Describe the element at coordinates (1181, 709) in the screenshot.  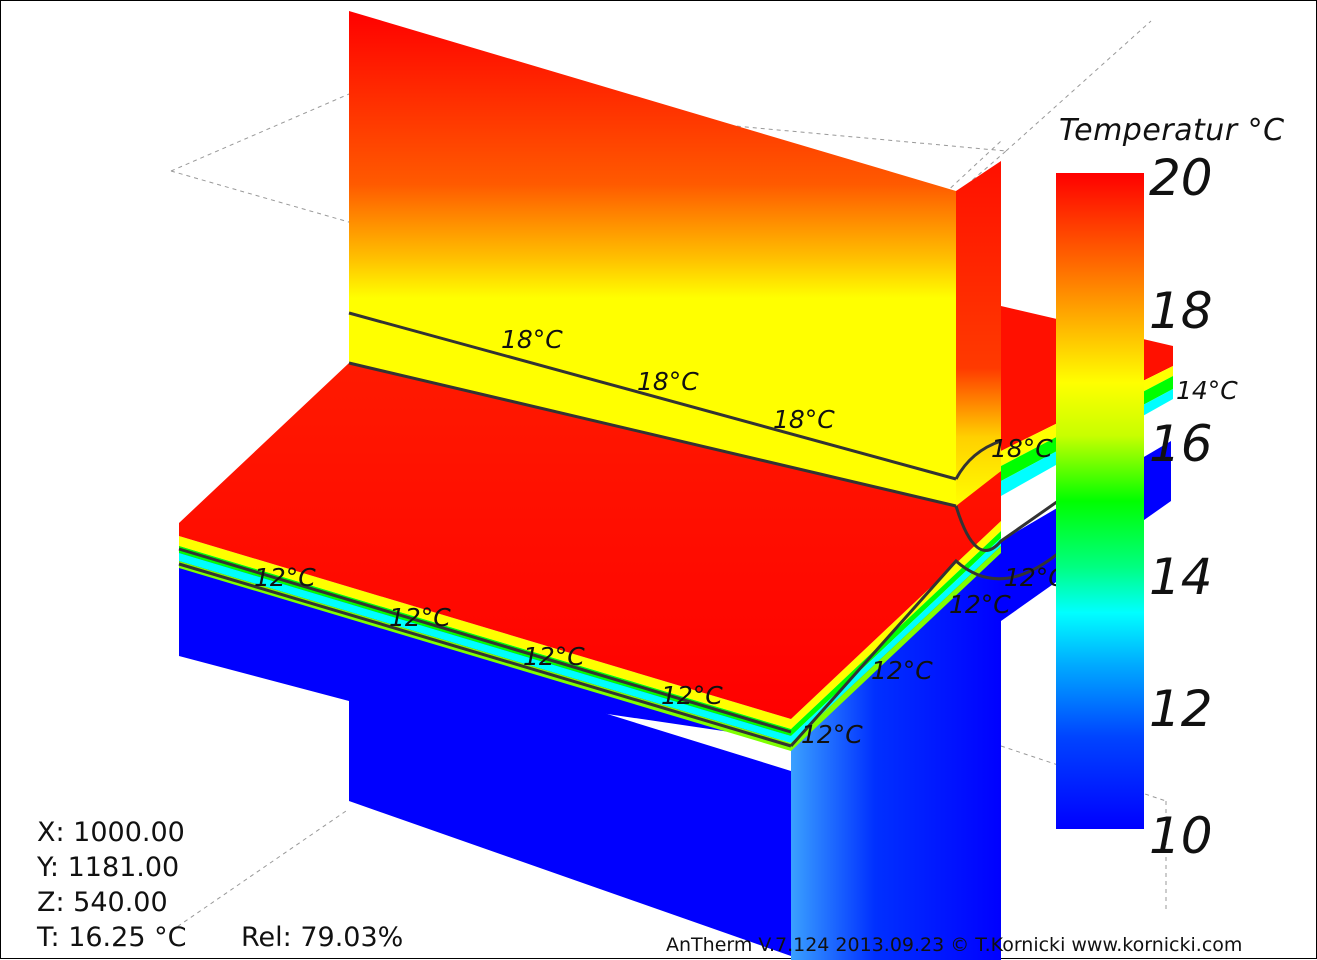
I see `legend-tick: 12` at that location.